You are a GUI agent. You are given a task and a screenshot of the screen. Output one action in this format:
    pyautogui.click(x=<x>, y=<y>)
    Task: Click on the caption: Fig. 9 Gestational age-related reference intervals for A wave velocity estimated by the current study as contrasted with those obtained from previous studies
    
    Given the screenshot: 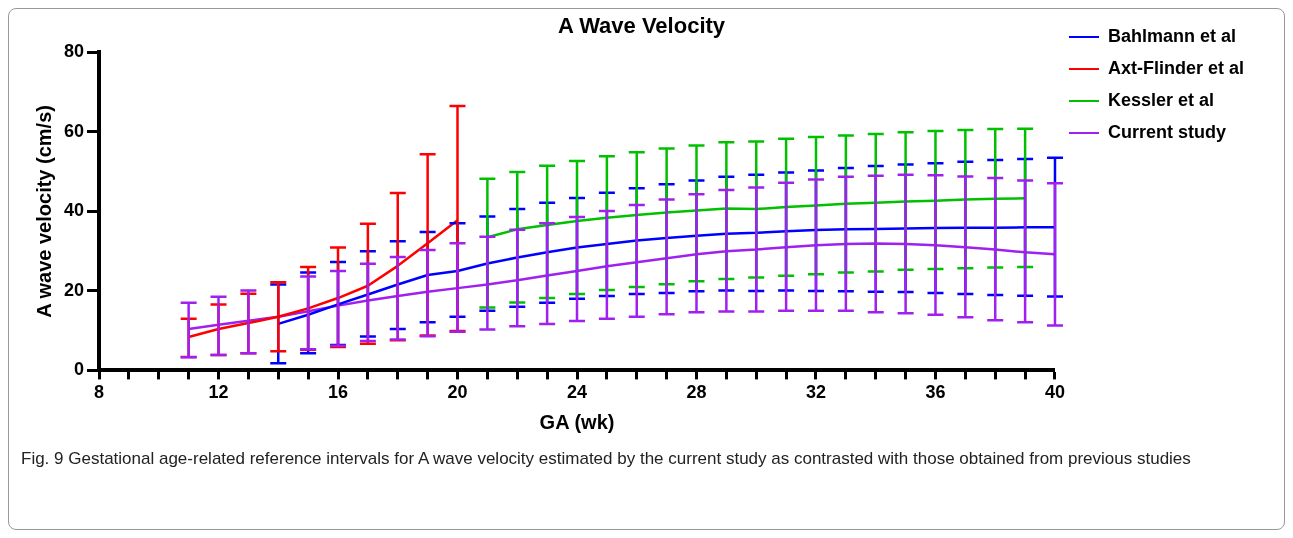 What is the action you would take?
    pyautogui.click(x=606, y=459)
    